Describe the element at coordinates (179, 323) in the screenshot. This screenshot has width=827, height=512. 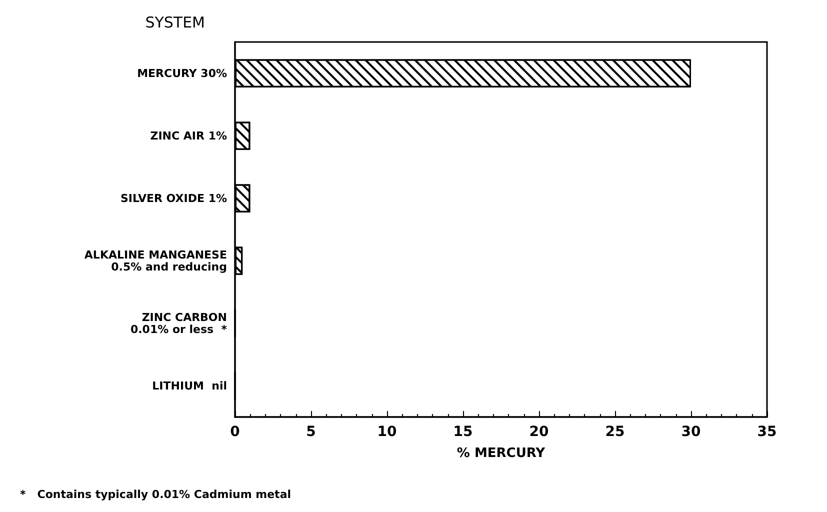
I see `y-tick-label: ZINC CARBON 0.01% or less *` at that location.